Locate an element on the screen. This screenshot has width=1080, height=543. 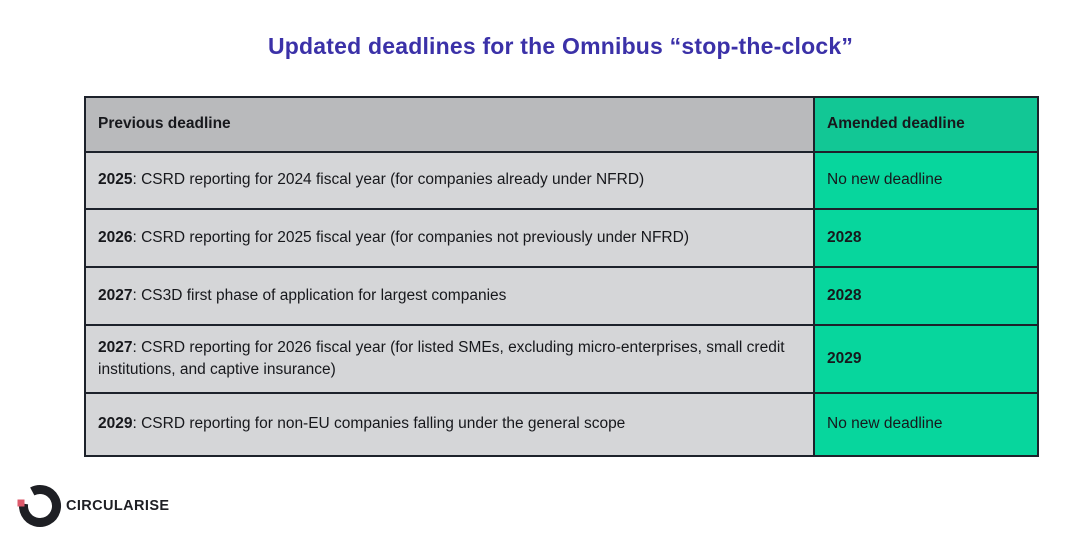
amended-value: 2029 is located at coordinates (844, 358).